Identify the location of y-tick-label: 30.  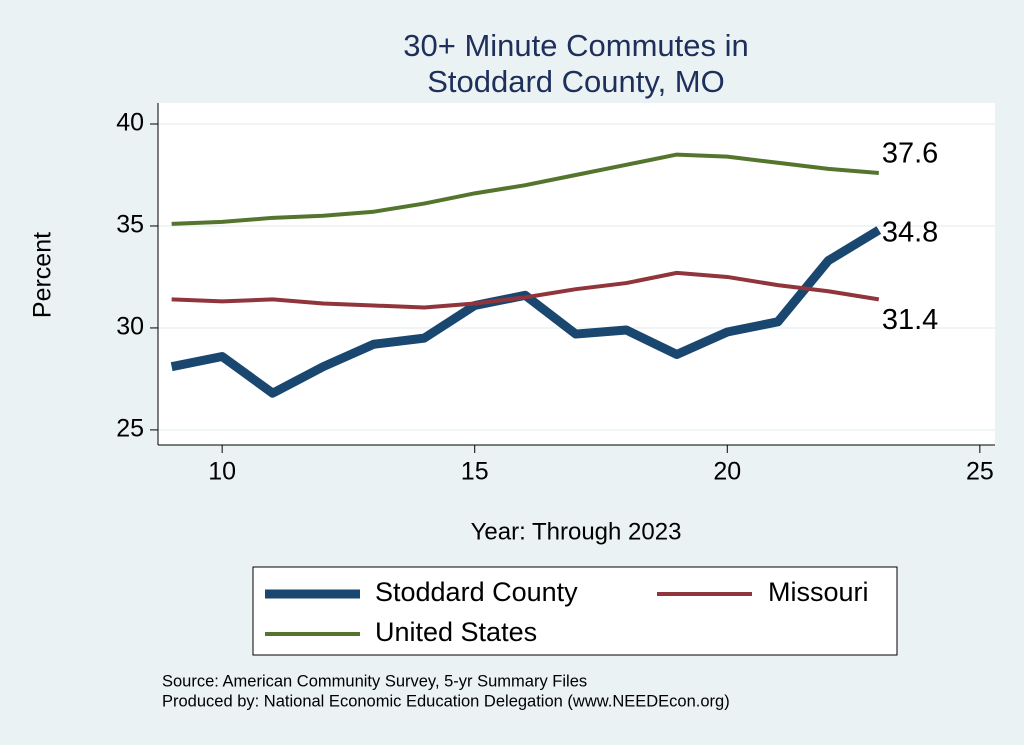
(130, 327).